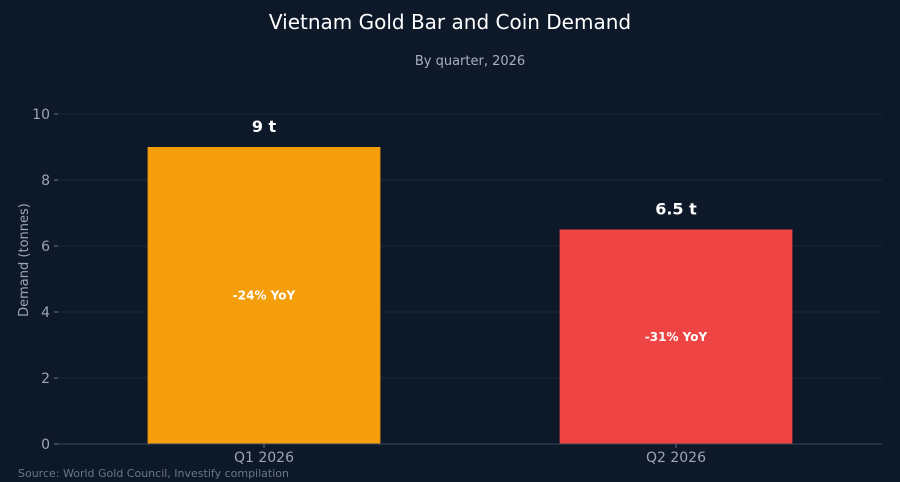 This screenshot has width=900, height=482. What do you see at coordinates (264, 458) in the screenshot?
I see `x-tick-label: Q1 2026` at bounding box center [264, 458].